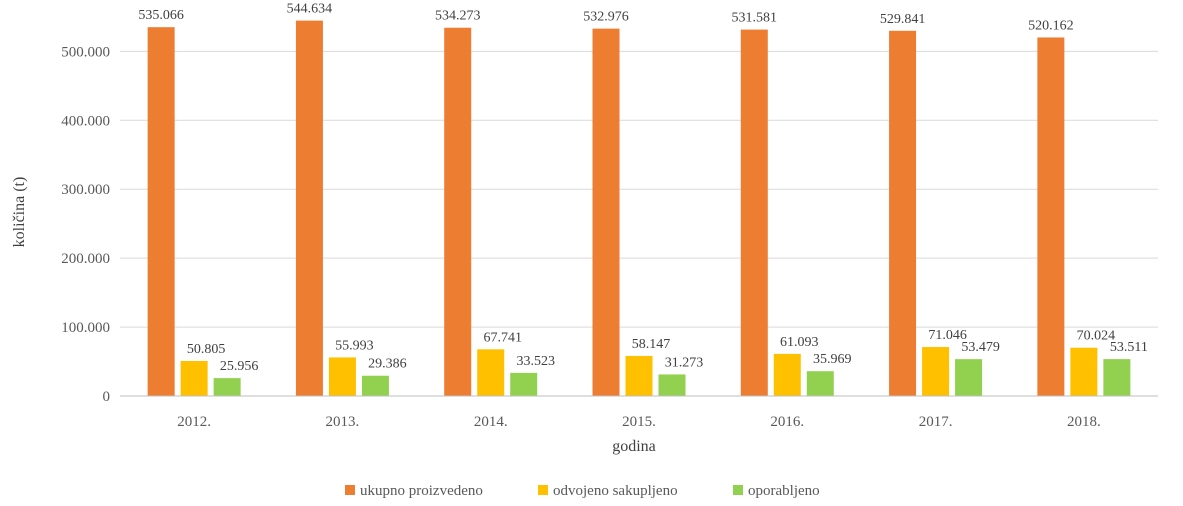  Describe the element at coordinates (936, 422) in the screenshot. I see `x-tick-label: 2017.` at that location.